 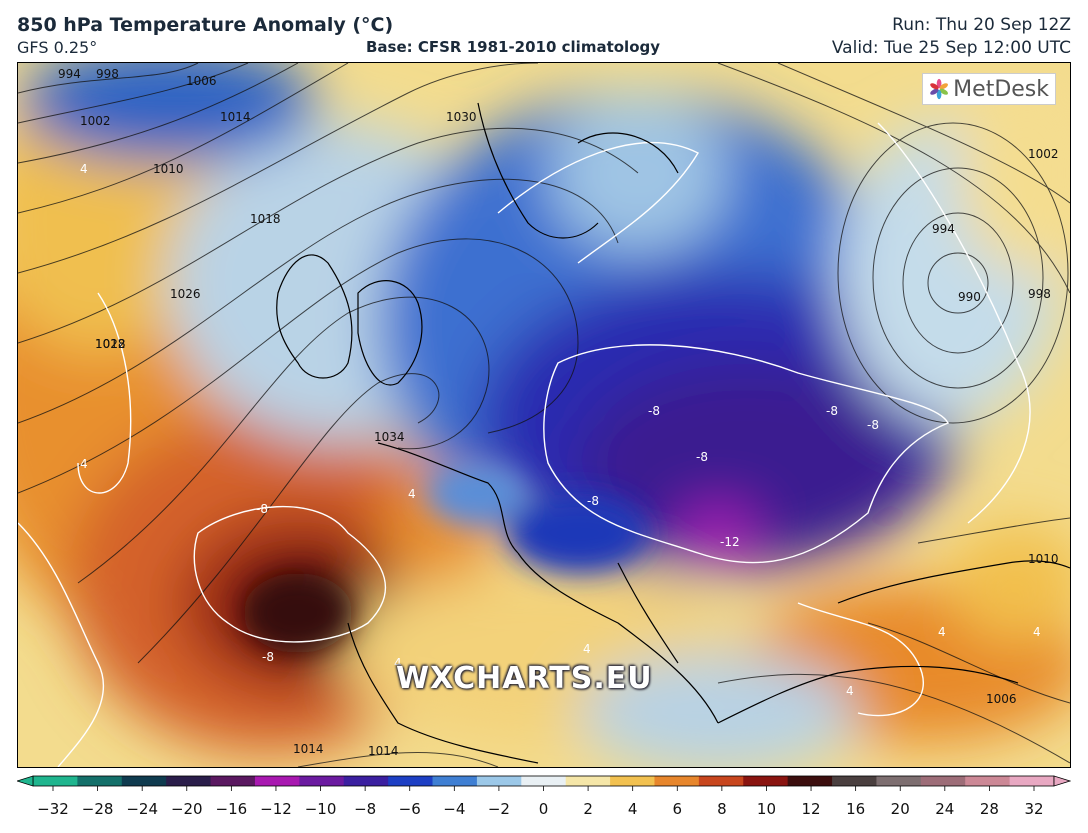 What do you see at coordinates (588, 809) in the screenshot?
I see `colorbar-tick-label: 2` at bounding box center [588, 809].